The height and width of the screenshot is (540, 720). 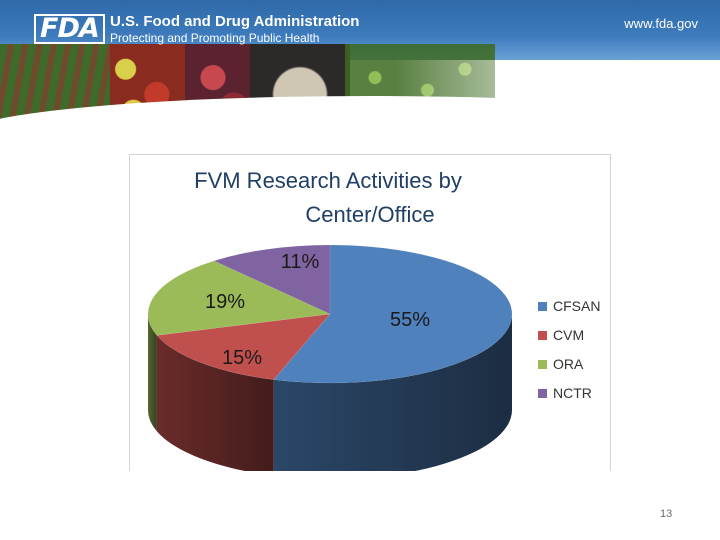 I want to click on chart-legend: CFSAN CVM ORA NCTR, so click(x=569, y=349).